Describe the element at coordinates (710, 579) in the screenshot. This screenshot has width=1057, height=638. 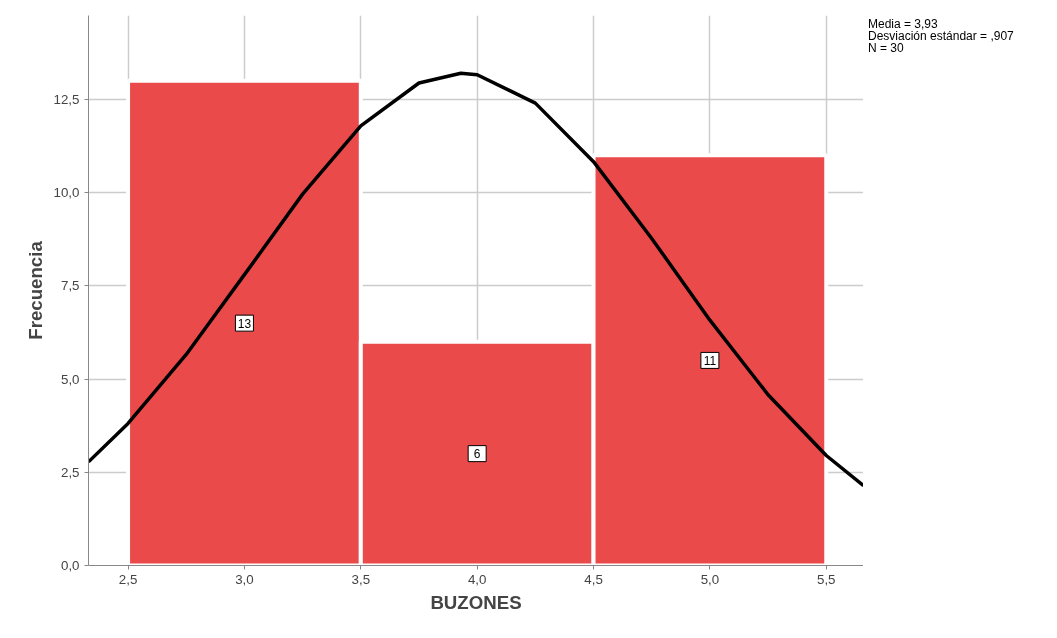
I see `x-tick-label: 5,0` at that location.